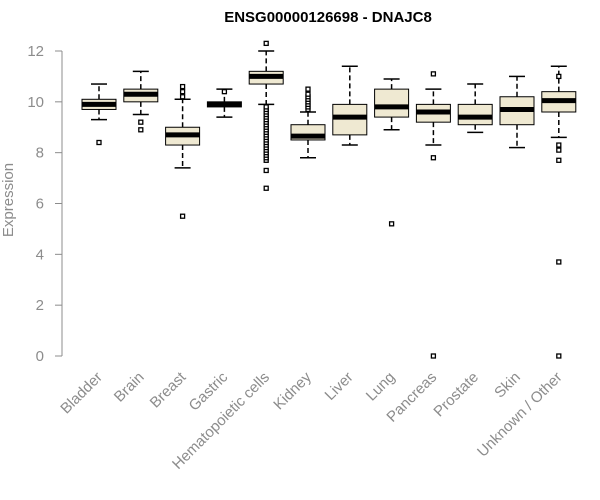 This screenshot has width=600, height=500. I want to click on y-axis: 0 2 4 6 8 10 12, so click(45, 204).